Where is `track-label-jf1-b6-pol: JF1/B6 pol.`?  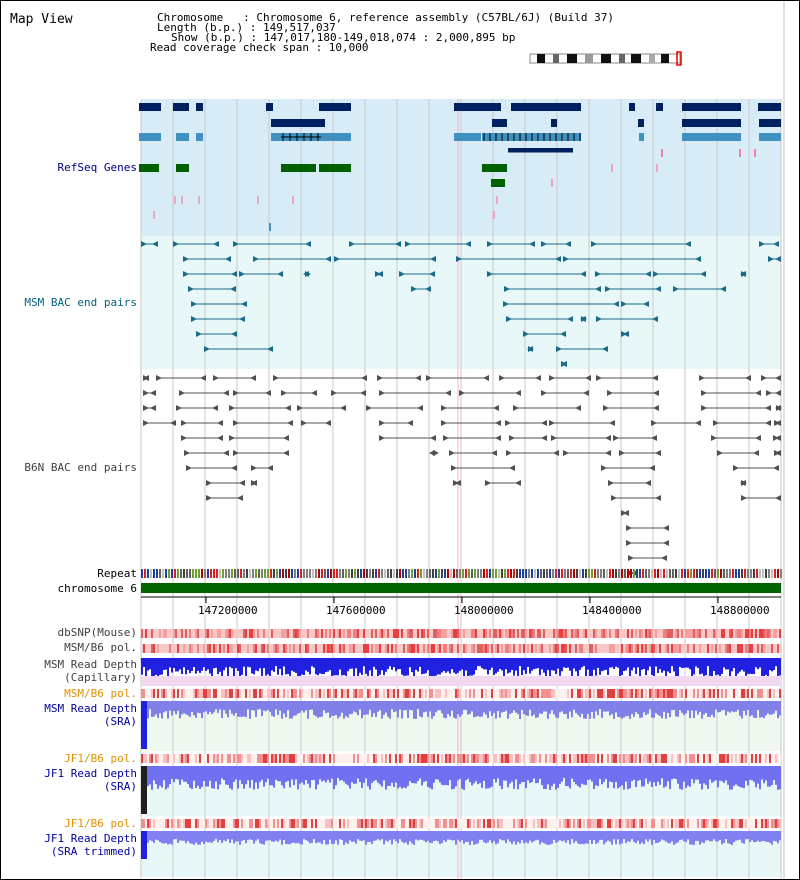
track-label-jf1-b6-pol: JF1/B6 pol. is located at coordinates (100, 758).